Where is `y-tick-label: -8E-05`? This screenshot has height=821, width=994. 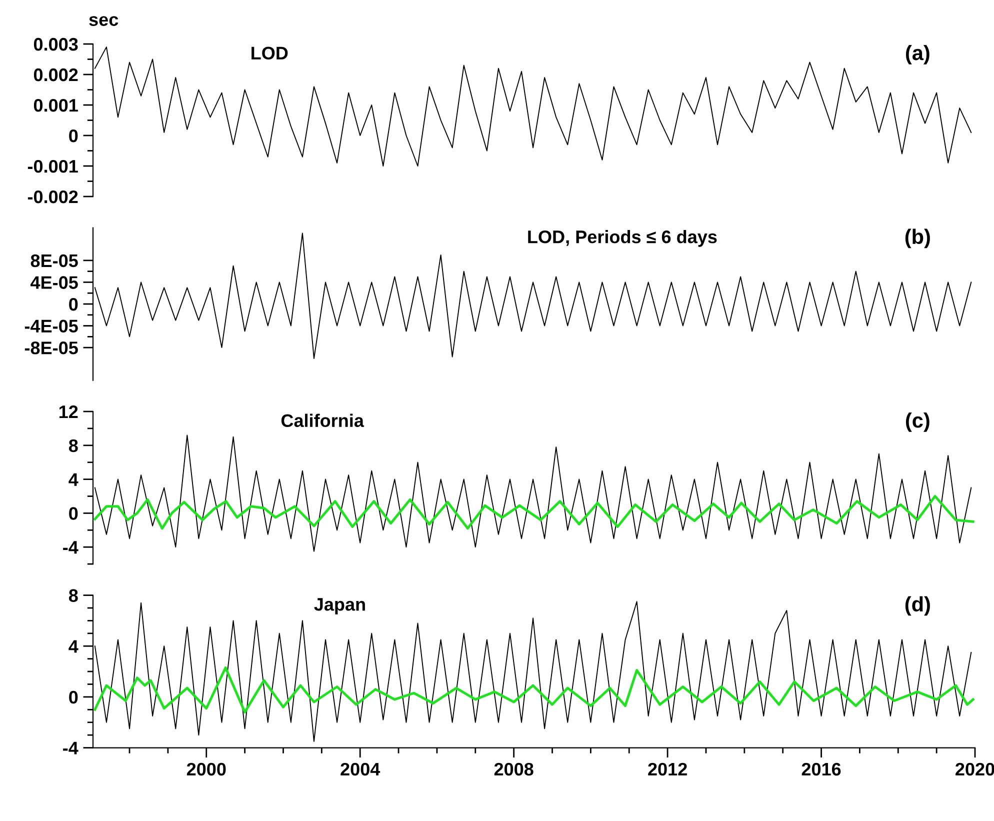
y-tick-label: -8E-05 is located at coordinates (51, 348).